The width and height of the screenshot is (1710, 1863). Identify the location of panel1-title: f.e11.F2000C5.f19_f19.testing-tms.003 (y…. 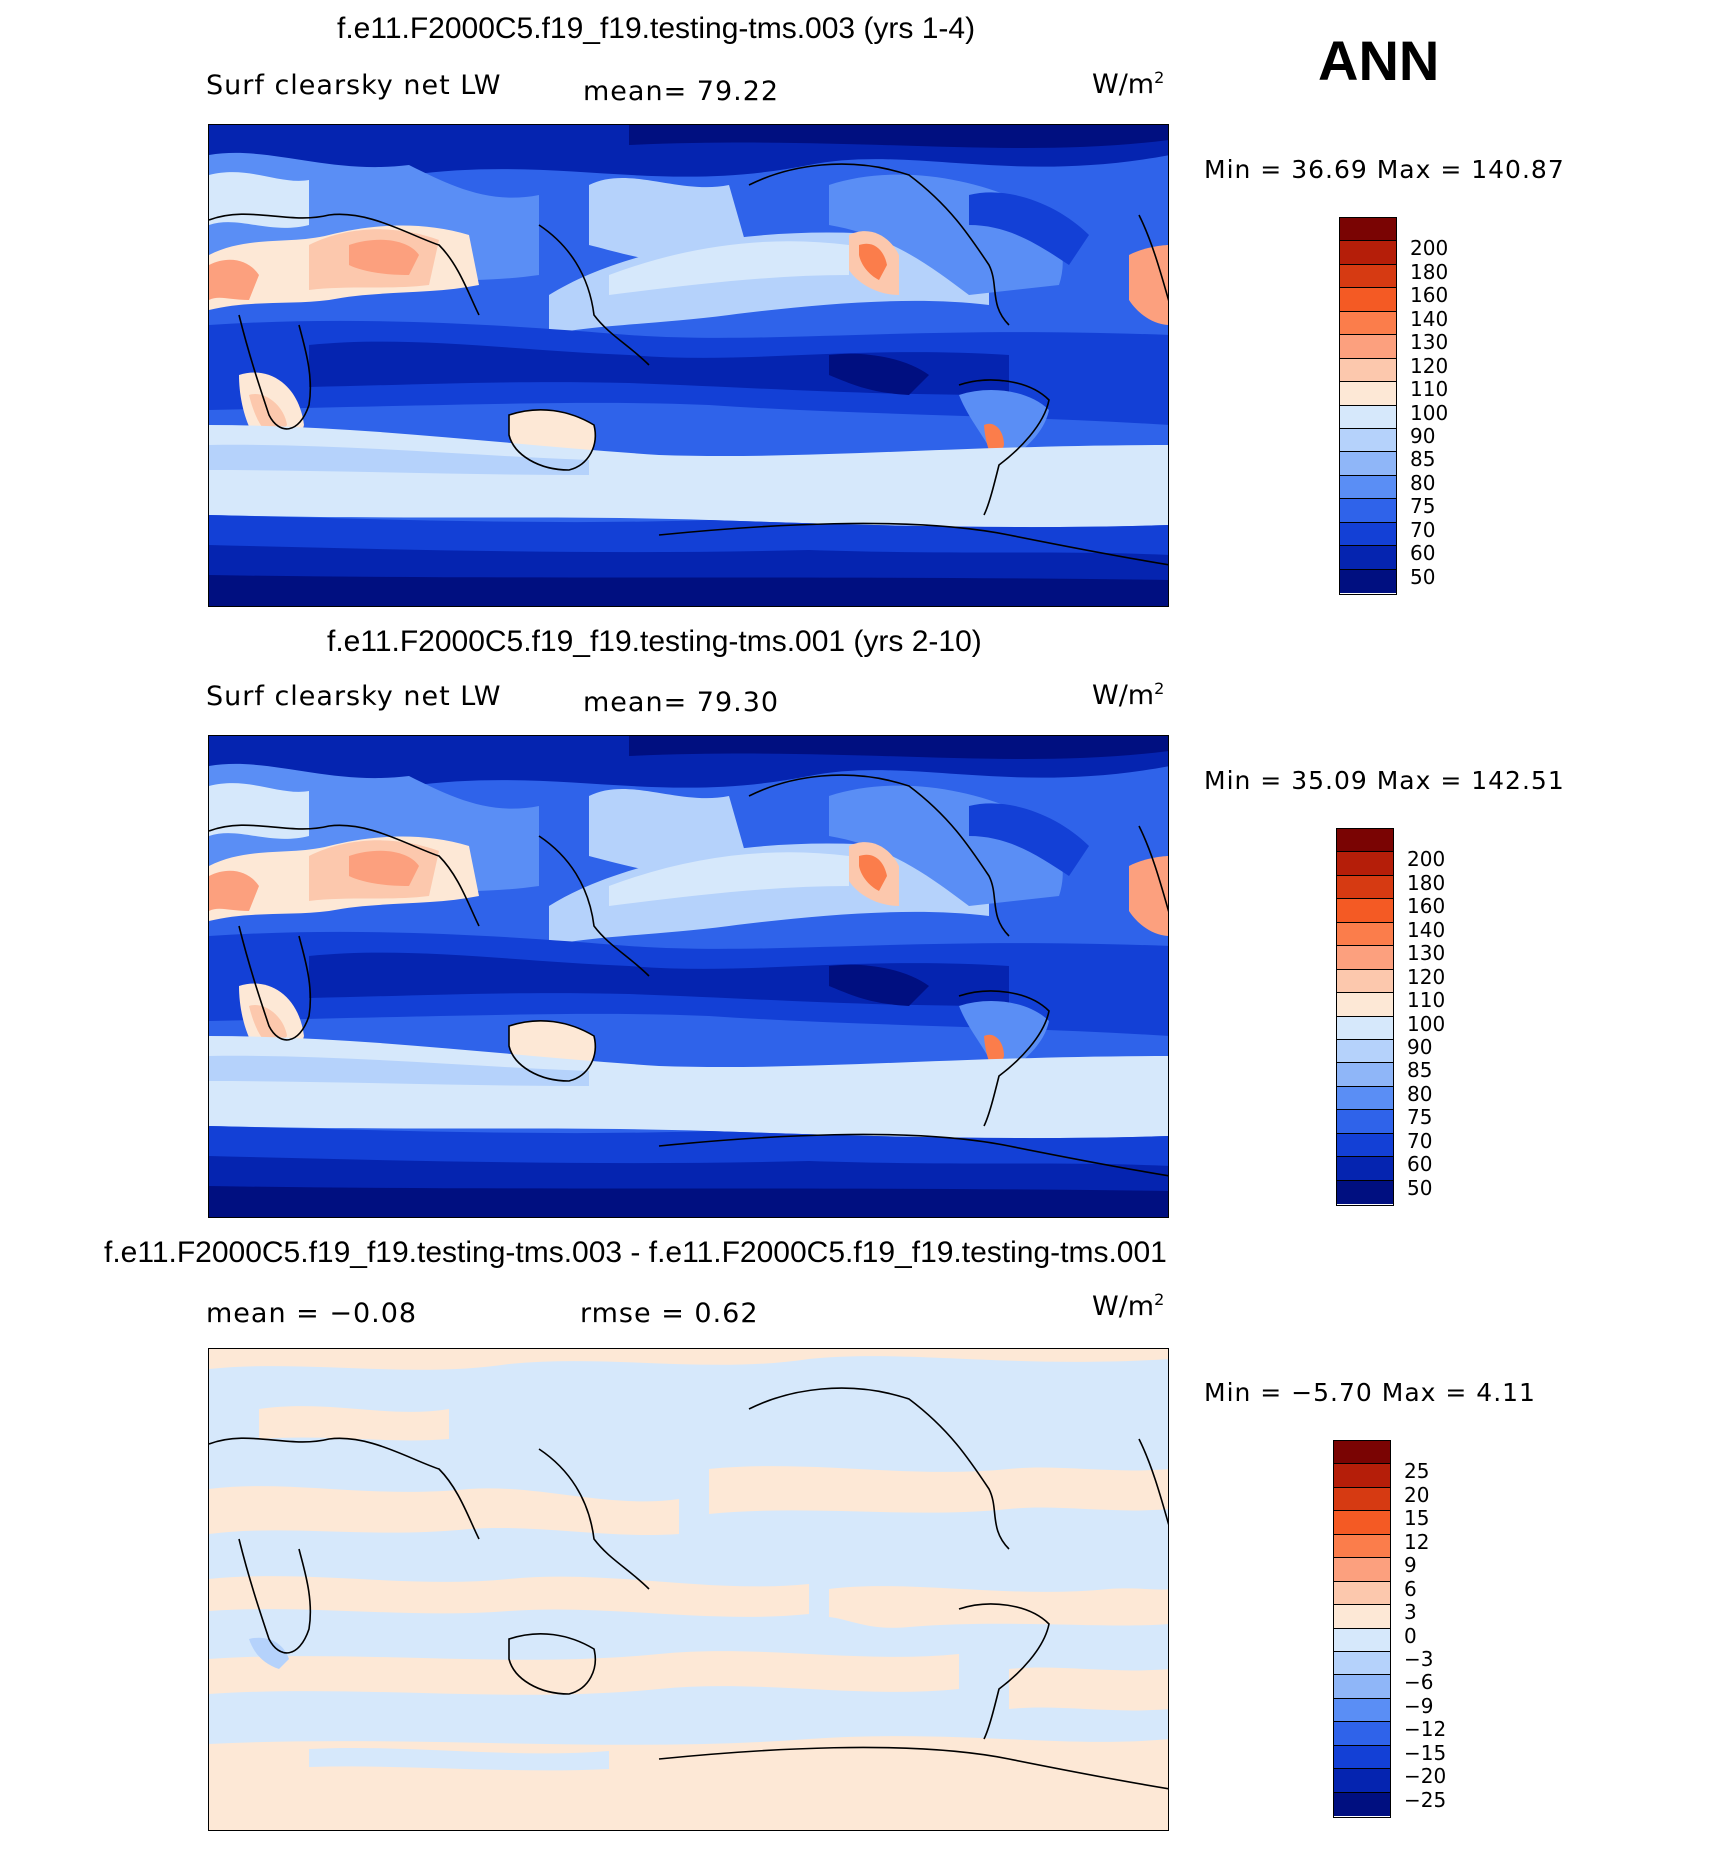
(656, 28).